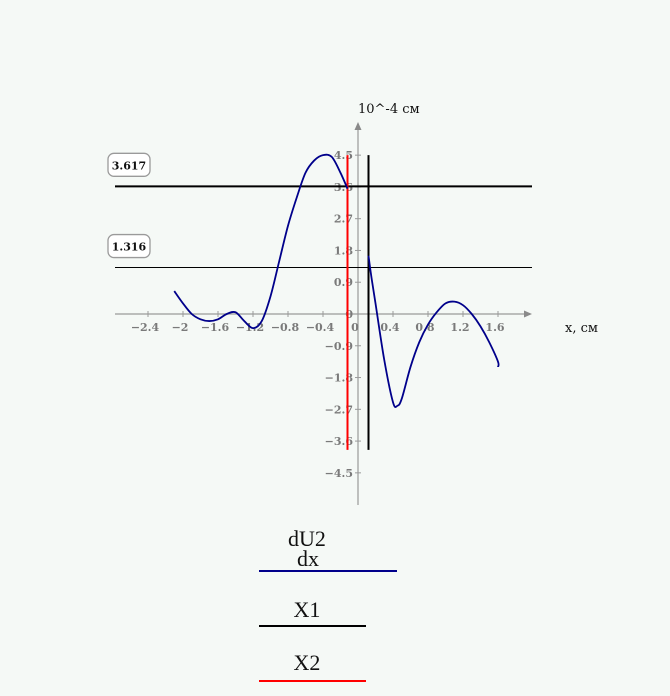 The image size is (670, 696). I want to click on x-tick-label: −1.6, so click(215, 327).